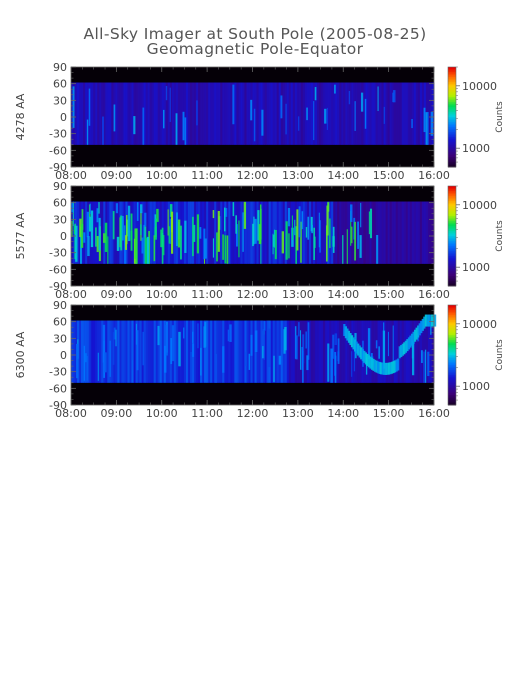  What do you see at coordinates (343, 175) in the screenshot?
I see `x-tick-label: 14:00` at bounding box center [343, 175].